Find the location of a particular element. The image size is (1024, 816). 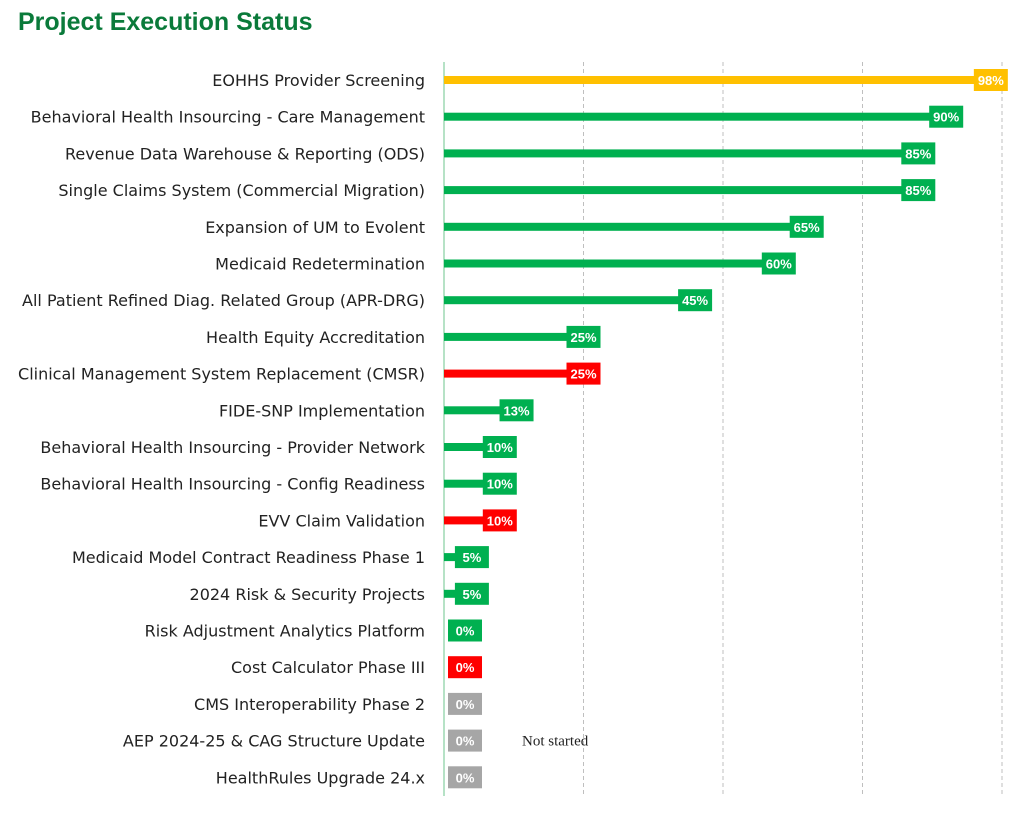

data-label: 13% is located at coordinates (517, 410).